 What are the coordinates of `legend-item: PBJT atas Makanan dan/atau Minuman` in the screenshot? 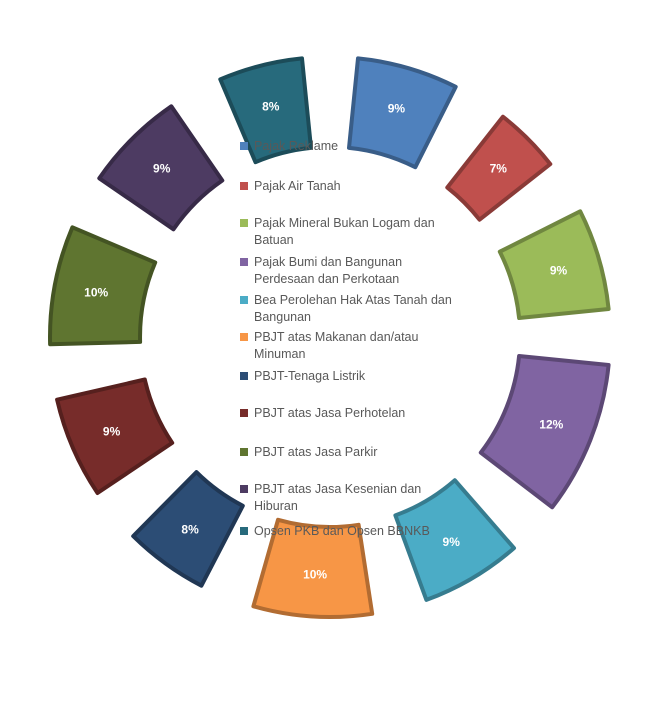 It's located at (352, 346).